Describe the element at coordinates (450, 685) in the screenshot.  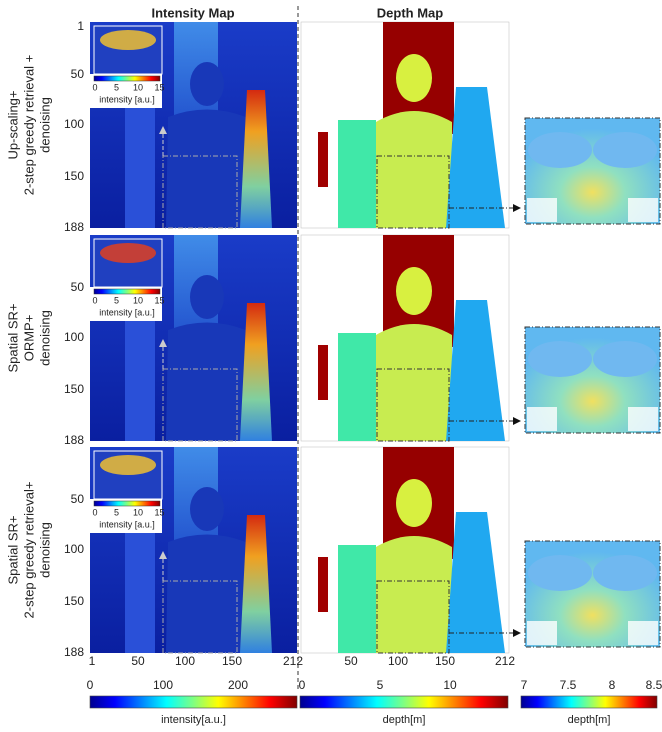
I see `colorbar-tick: 10` at that location.